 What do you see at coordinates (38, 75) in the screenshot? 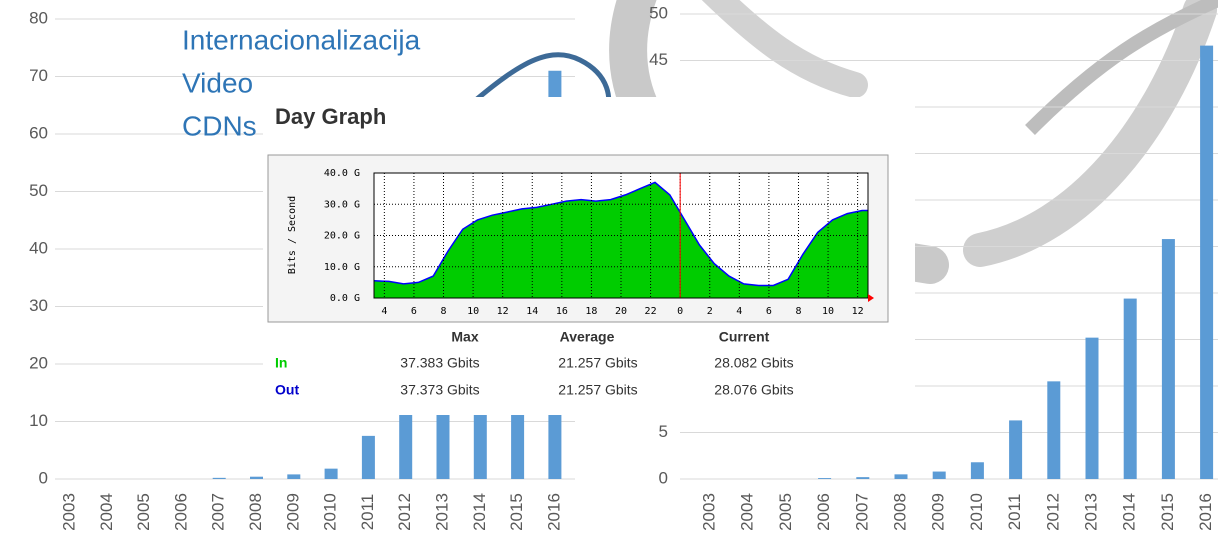
I see `y-tick-label: 70` at bounding box center [38, 75].